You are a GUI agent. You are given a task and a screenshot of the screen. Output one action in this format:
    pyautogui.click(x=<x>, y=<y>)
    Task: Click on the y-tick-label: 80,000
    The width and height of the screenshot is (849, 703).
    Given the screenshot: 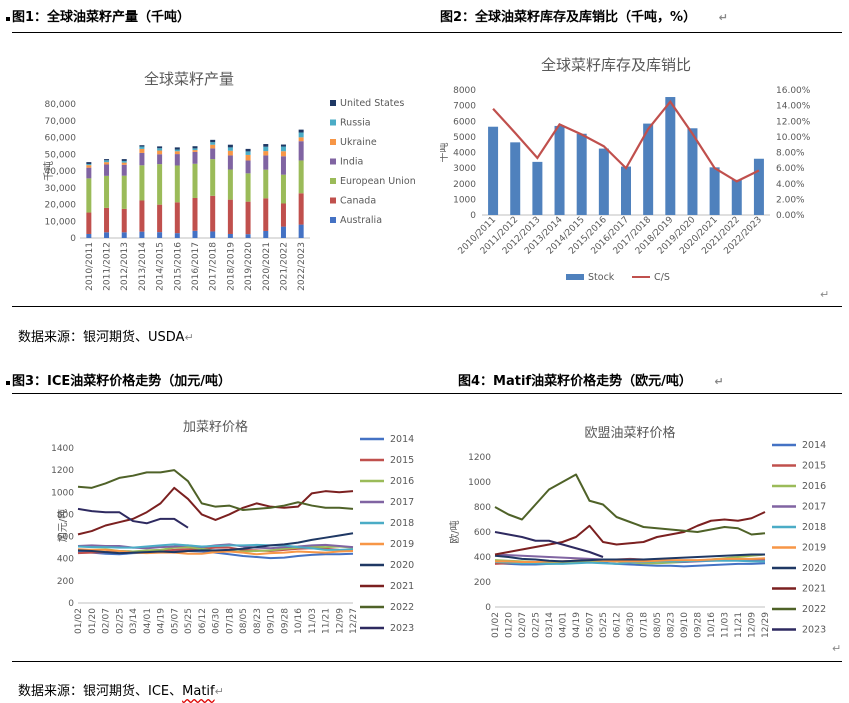 What is the action you would take?
    pyautogui.click(x=61, y=105)
    